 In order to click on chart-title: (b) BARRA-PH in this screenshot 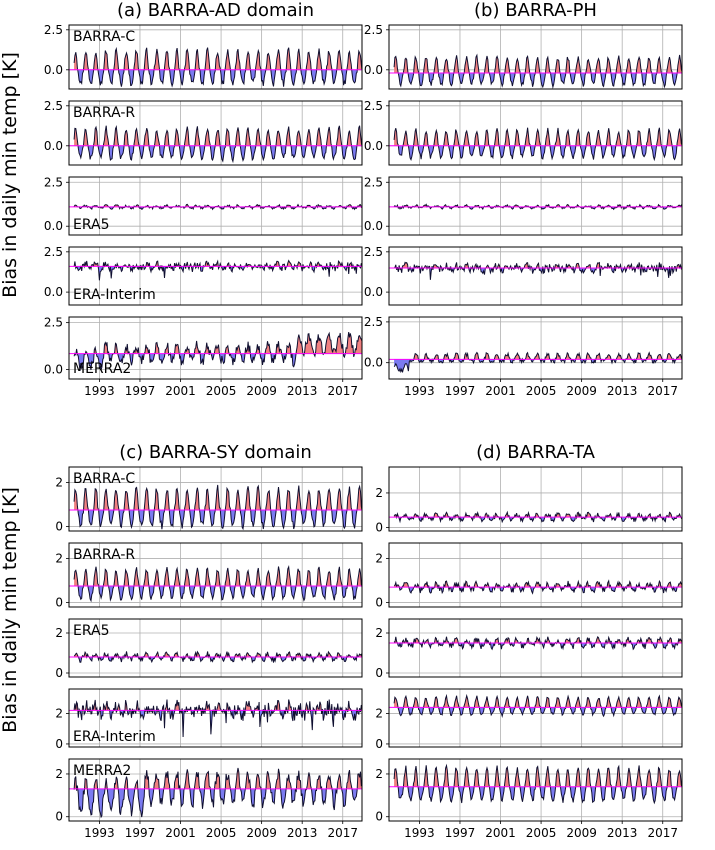, I will do `click(535, 10)`.